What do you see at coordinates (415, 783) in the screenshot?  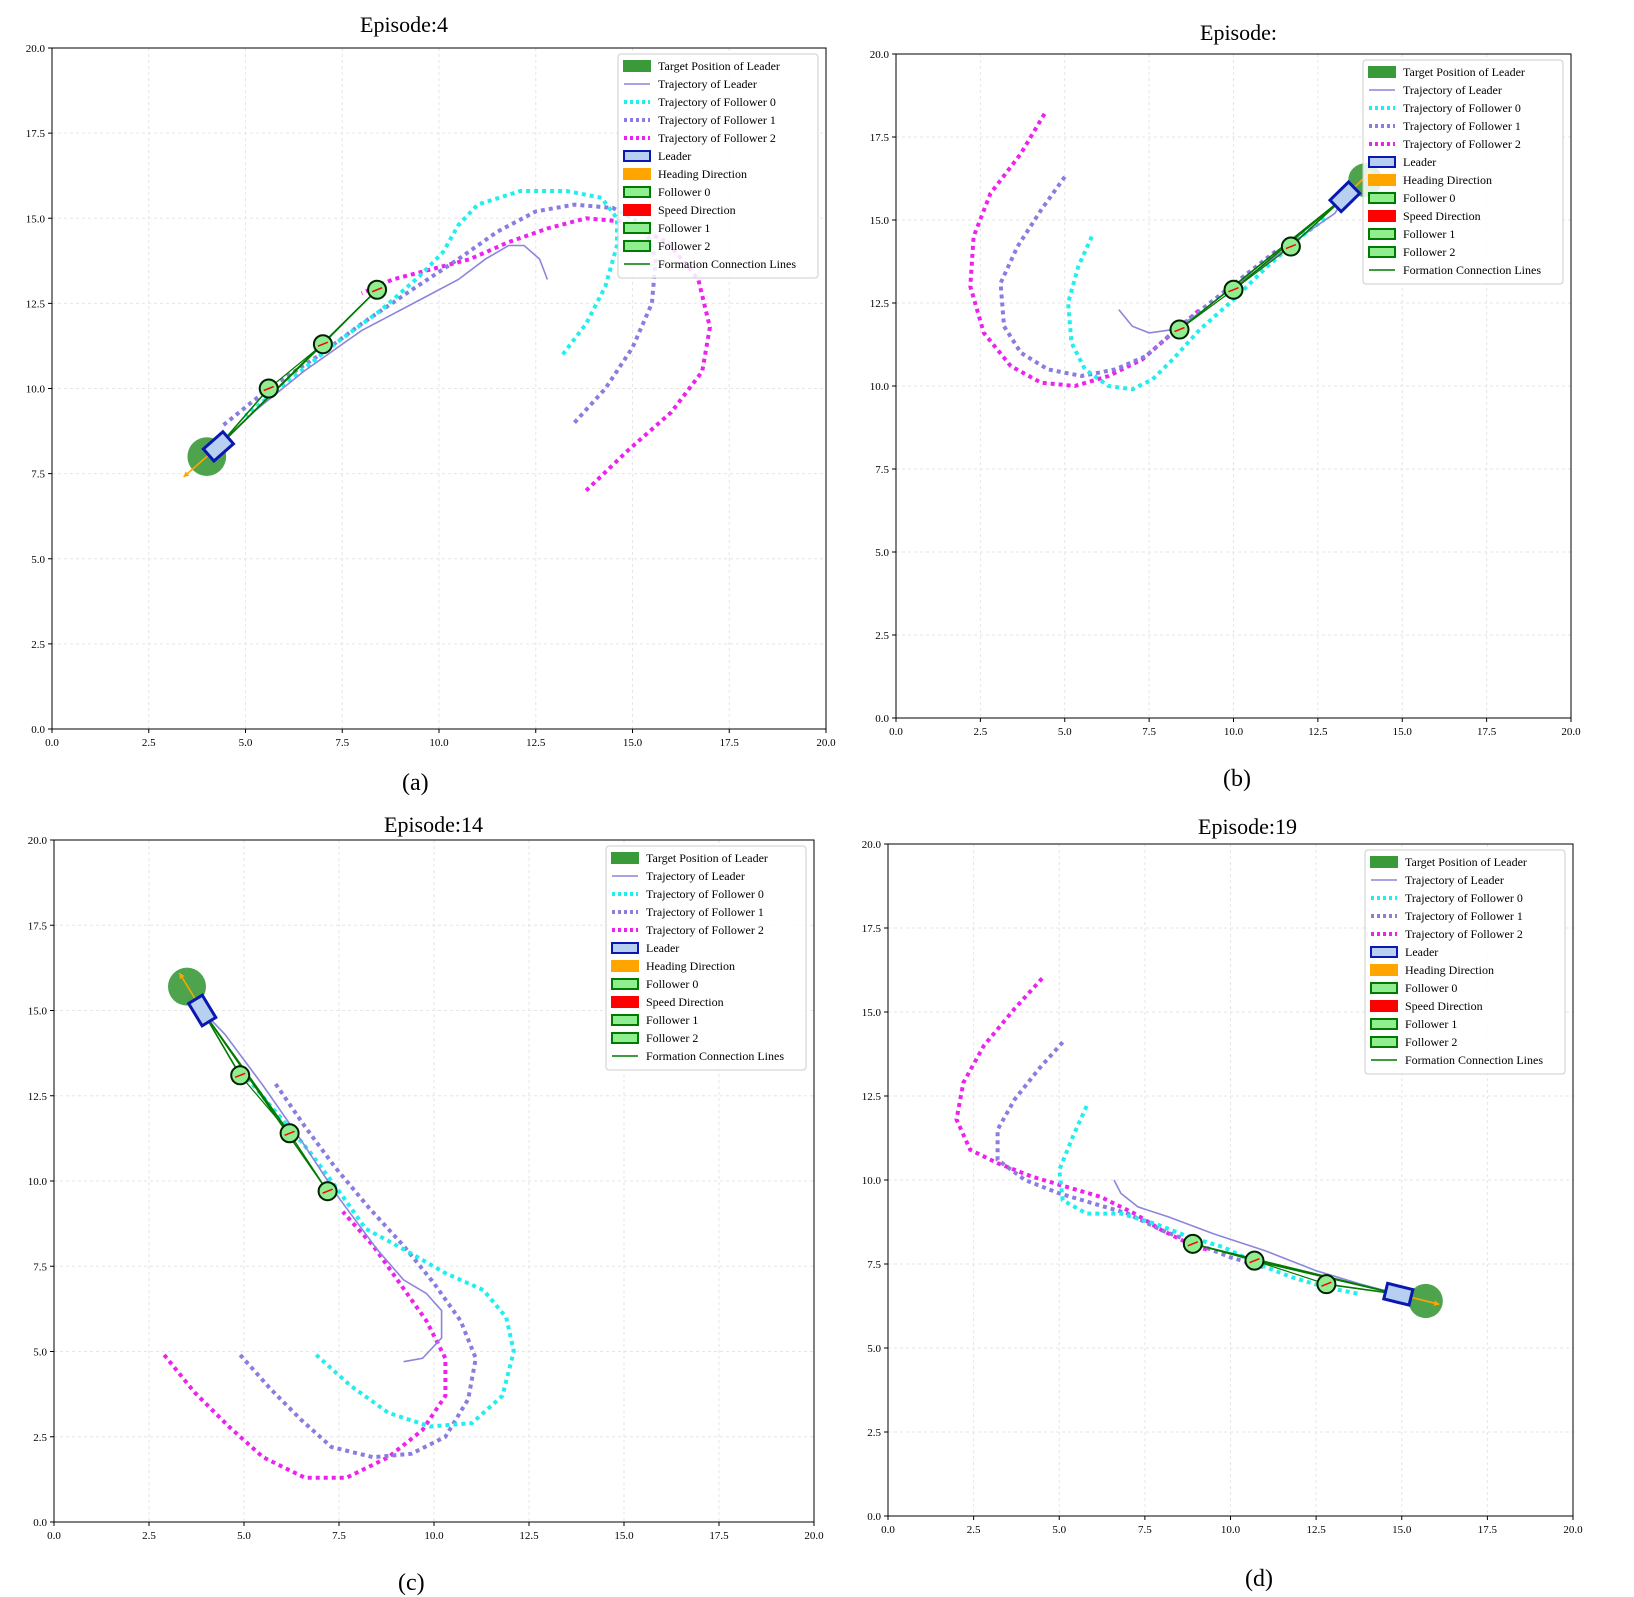 I see `chart-caption: (a)` at bounding box center [415, 783].